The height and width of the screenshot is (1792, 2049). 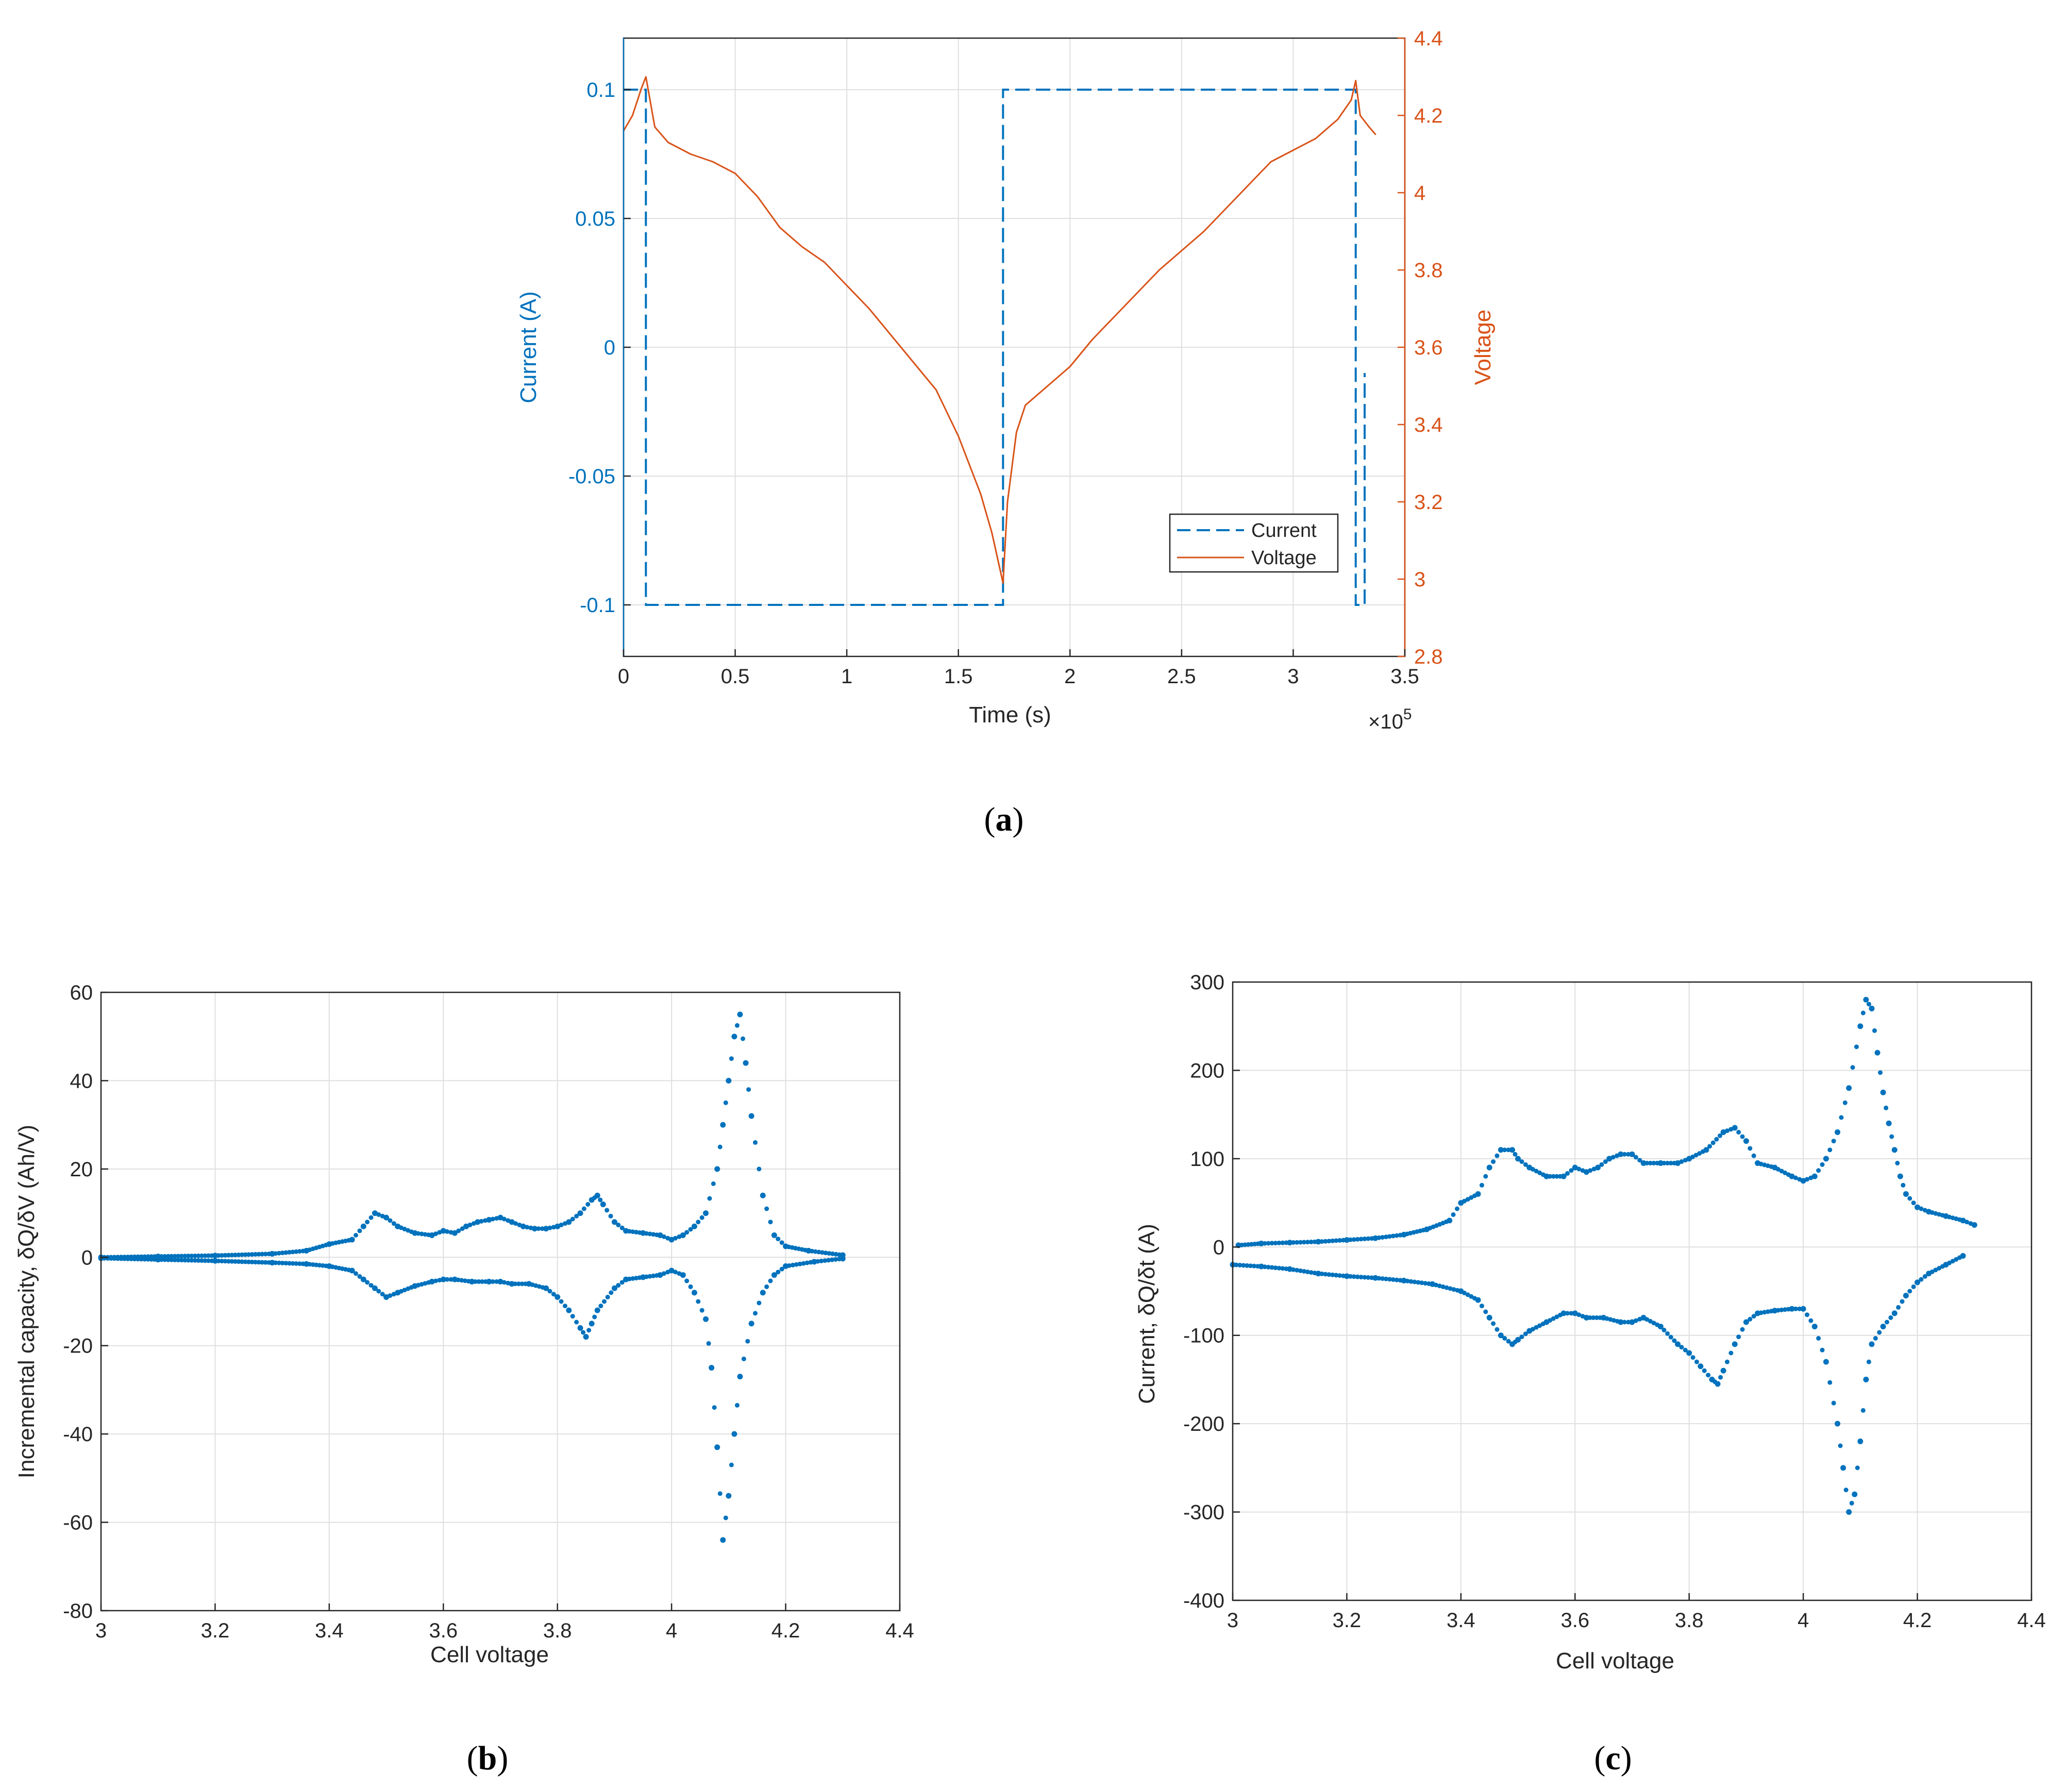 What do you see at coordinates (1428, 657) in the screenshot?
I see `panel-a-right-tick-label: 2.8` at bounding box center [1428, 657].